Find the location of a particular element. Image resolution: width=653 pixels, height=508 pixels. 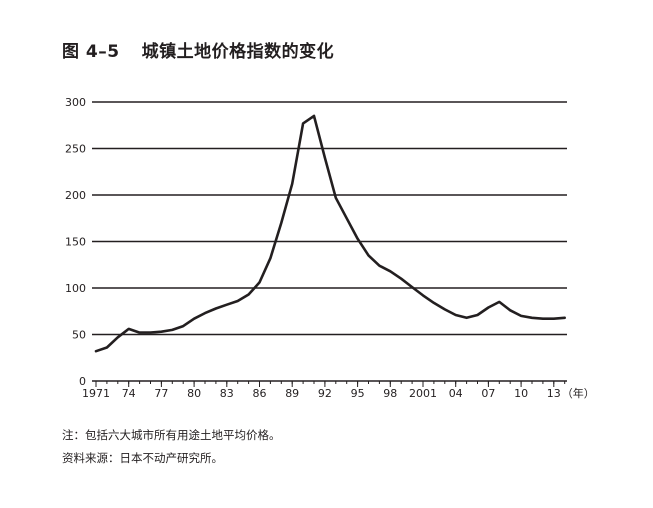

figure-title: 图 4–5 城镇土地价格指数的变化 is located at coordinates (198, 49).